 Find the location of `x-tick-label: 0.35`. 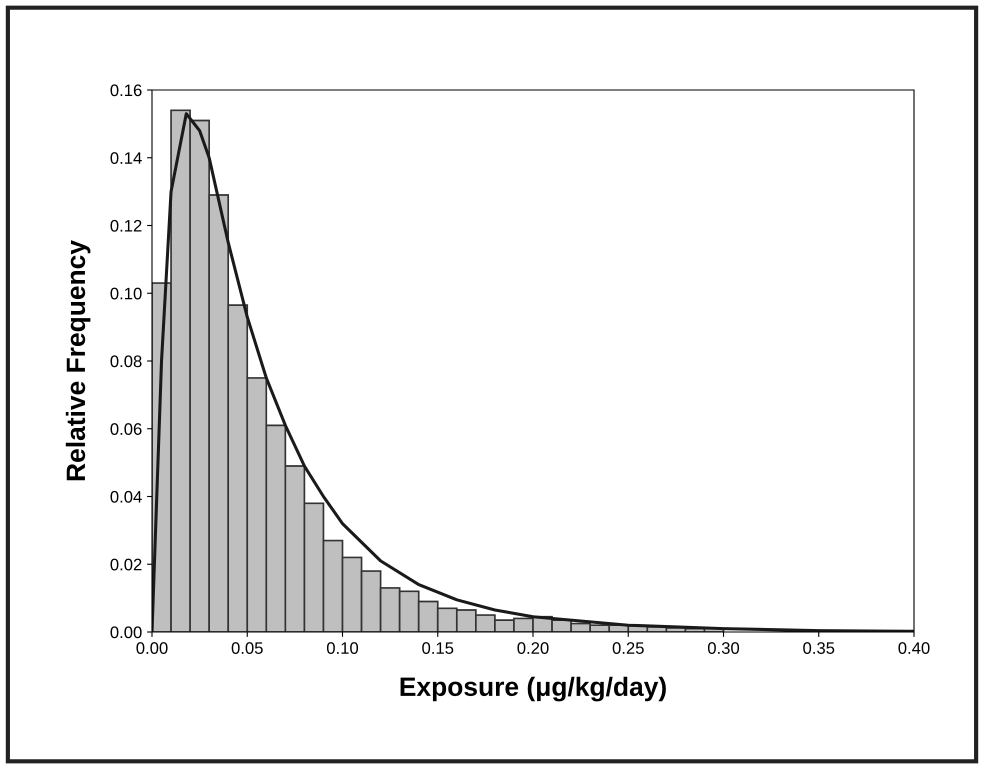

x-tick-label: 0.35 is located at coordinates (818, 648).